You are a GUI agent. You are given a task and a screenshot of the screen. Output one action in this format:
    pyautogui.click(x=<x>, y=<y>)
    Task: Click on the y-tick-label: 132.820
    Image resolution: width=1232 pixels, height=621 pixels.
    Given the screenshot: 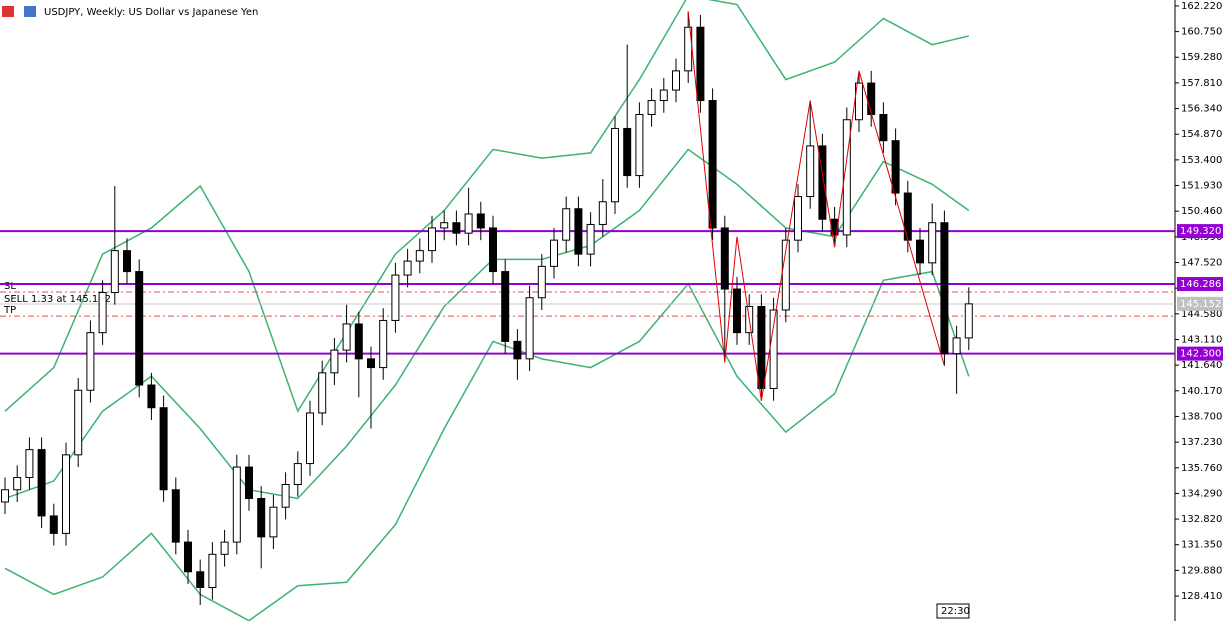 What is the action you would take?
    pyautogui.click(x=1201, y=519)
    